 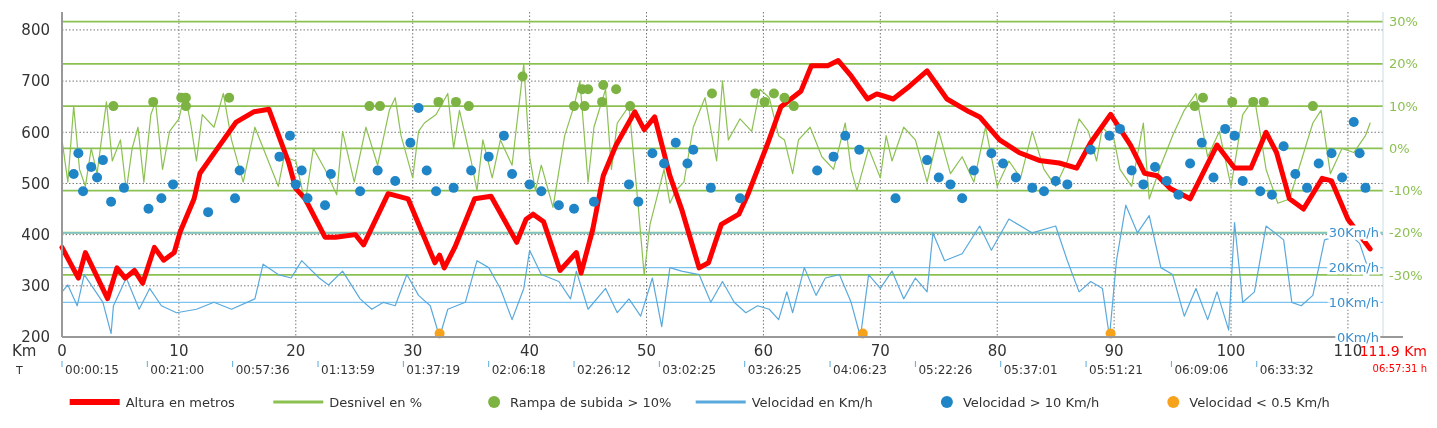 What do you see at coordinates (763, 351) in the screenshot?
I see `x-tick-label: 60` at bounding box center [763, 351].